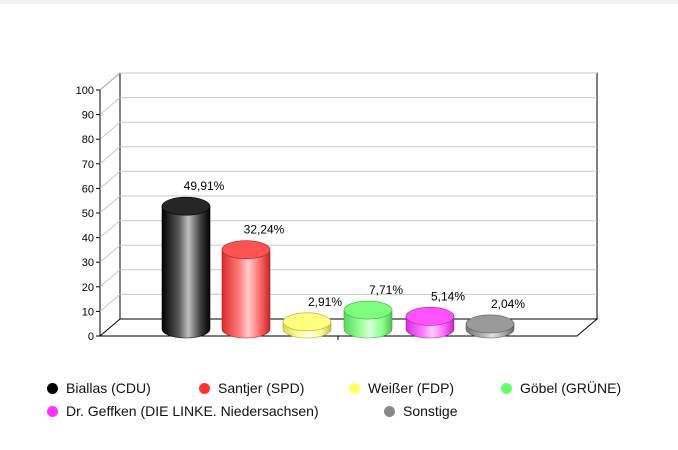 The height and width of the screenshot is (450, 678). I want to click on y-tick-label: 0, so click(91, 337).